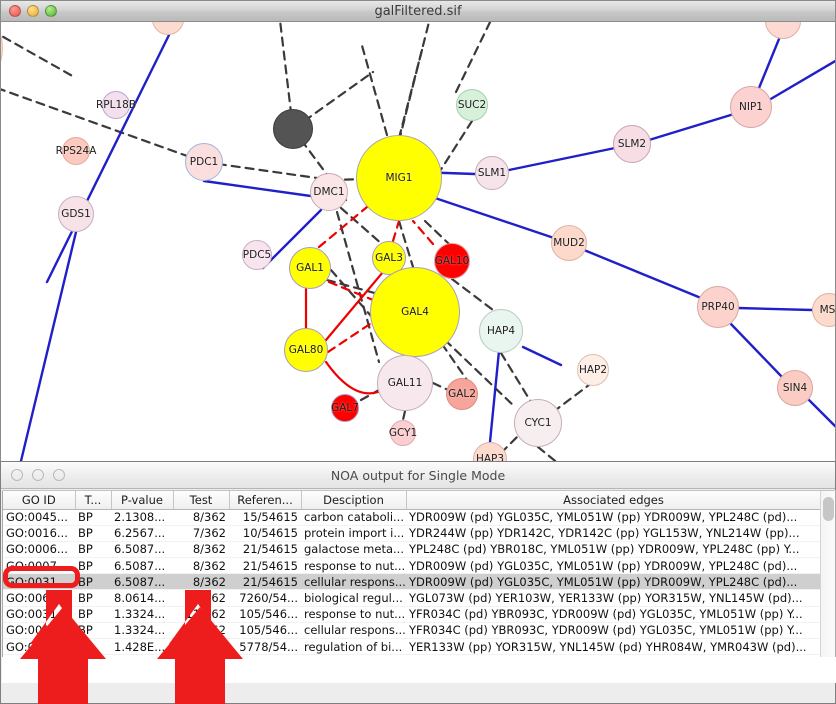 The width and height of the screenshot is (836, 704). Describe the element at coordinates (306, 350) in the screenshot. I see `network-node-gal80: GAL80` at that location.